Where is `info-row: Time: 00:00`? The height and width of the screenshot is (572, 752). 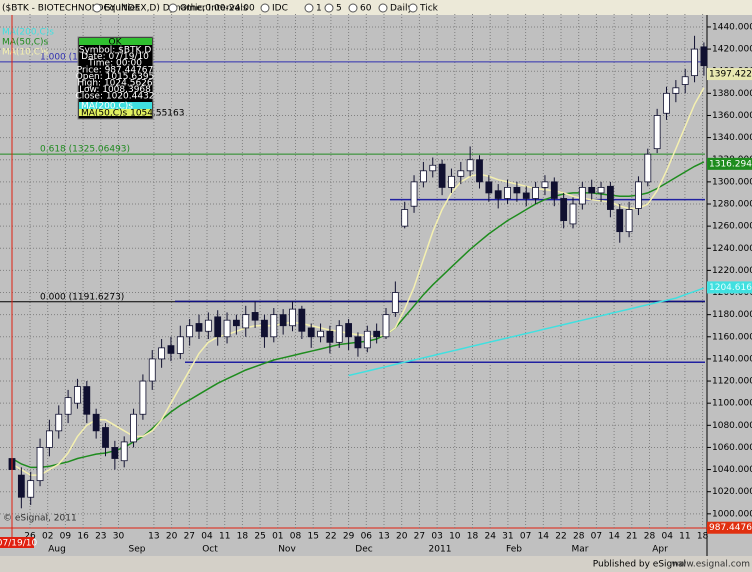
info-row: Time: 00:00 is located at coordinates (114, 64).